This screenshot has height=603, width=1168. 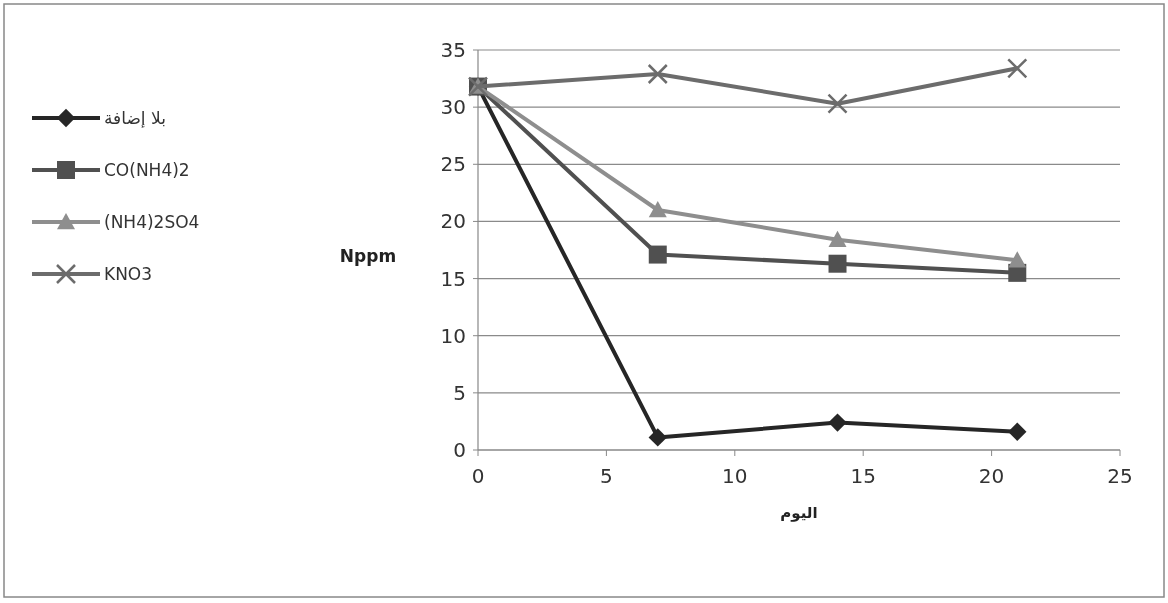 What do you see at coordinates (991, 476) in the screenshot?
I see `x-tick-label: 20` at bounding box center [991, 476].